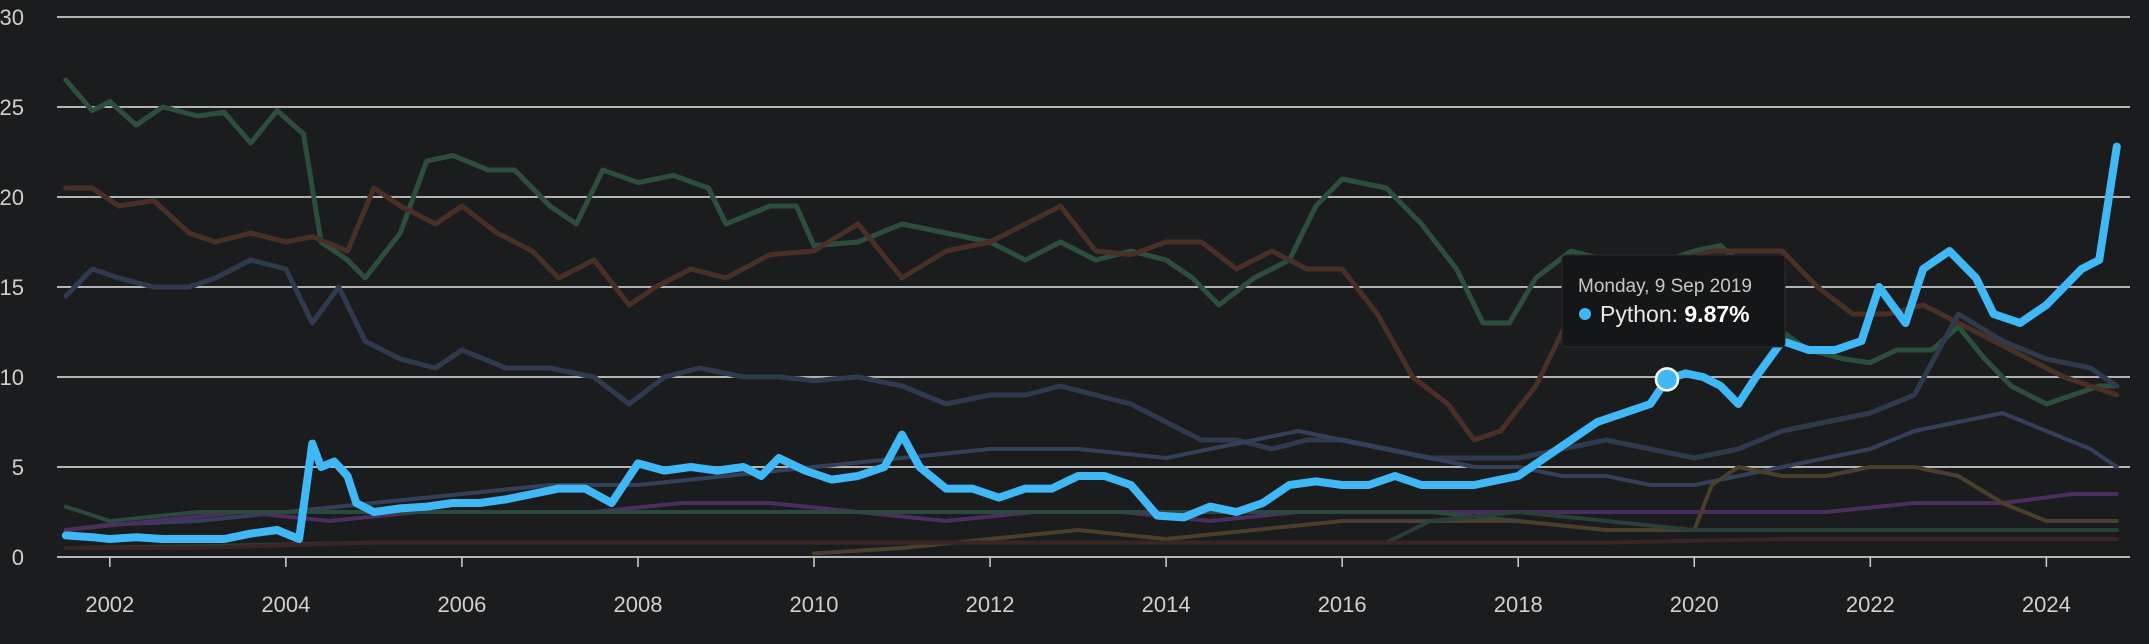  I want to click on x-tick-label: 2006, so click(461, 604).